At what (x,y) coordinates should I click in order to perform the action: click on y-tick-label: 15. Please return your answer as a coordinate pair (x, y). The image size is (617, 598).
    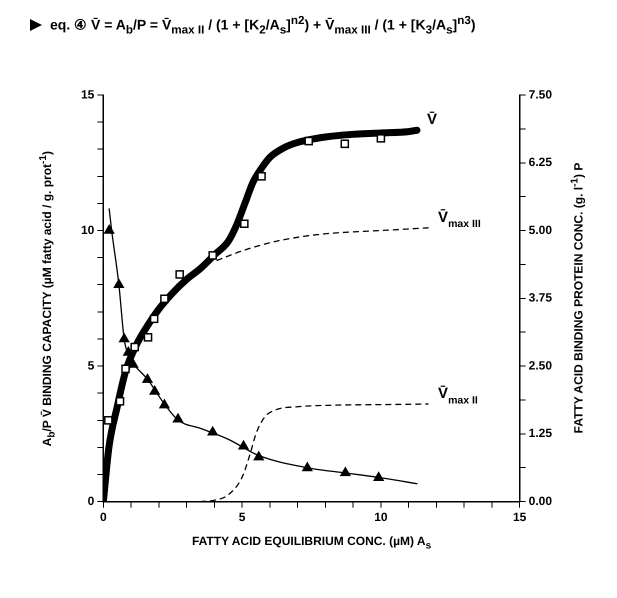
    Looking at the image, I should click on (87, 94).